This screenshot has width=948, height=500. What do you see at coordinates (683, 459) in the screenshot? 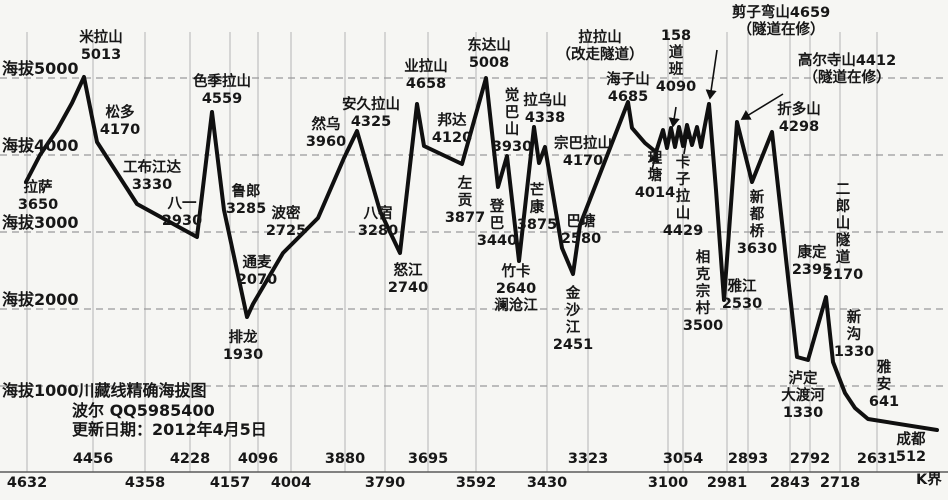
I see `x-tick-upper-6: 3054` at bounding box center [683, 459].